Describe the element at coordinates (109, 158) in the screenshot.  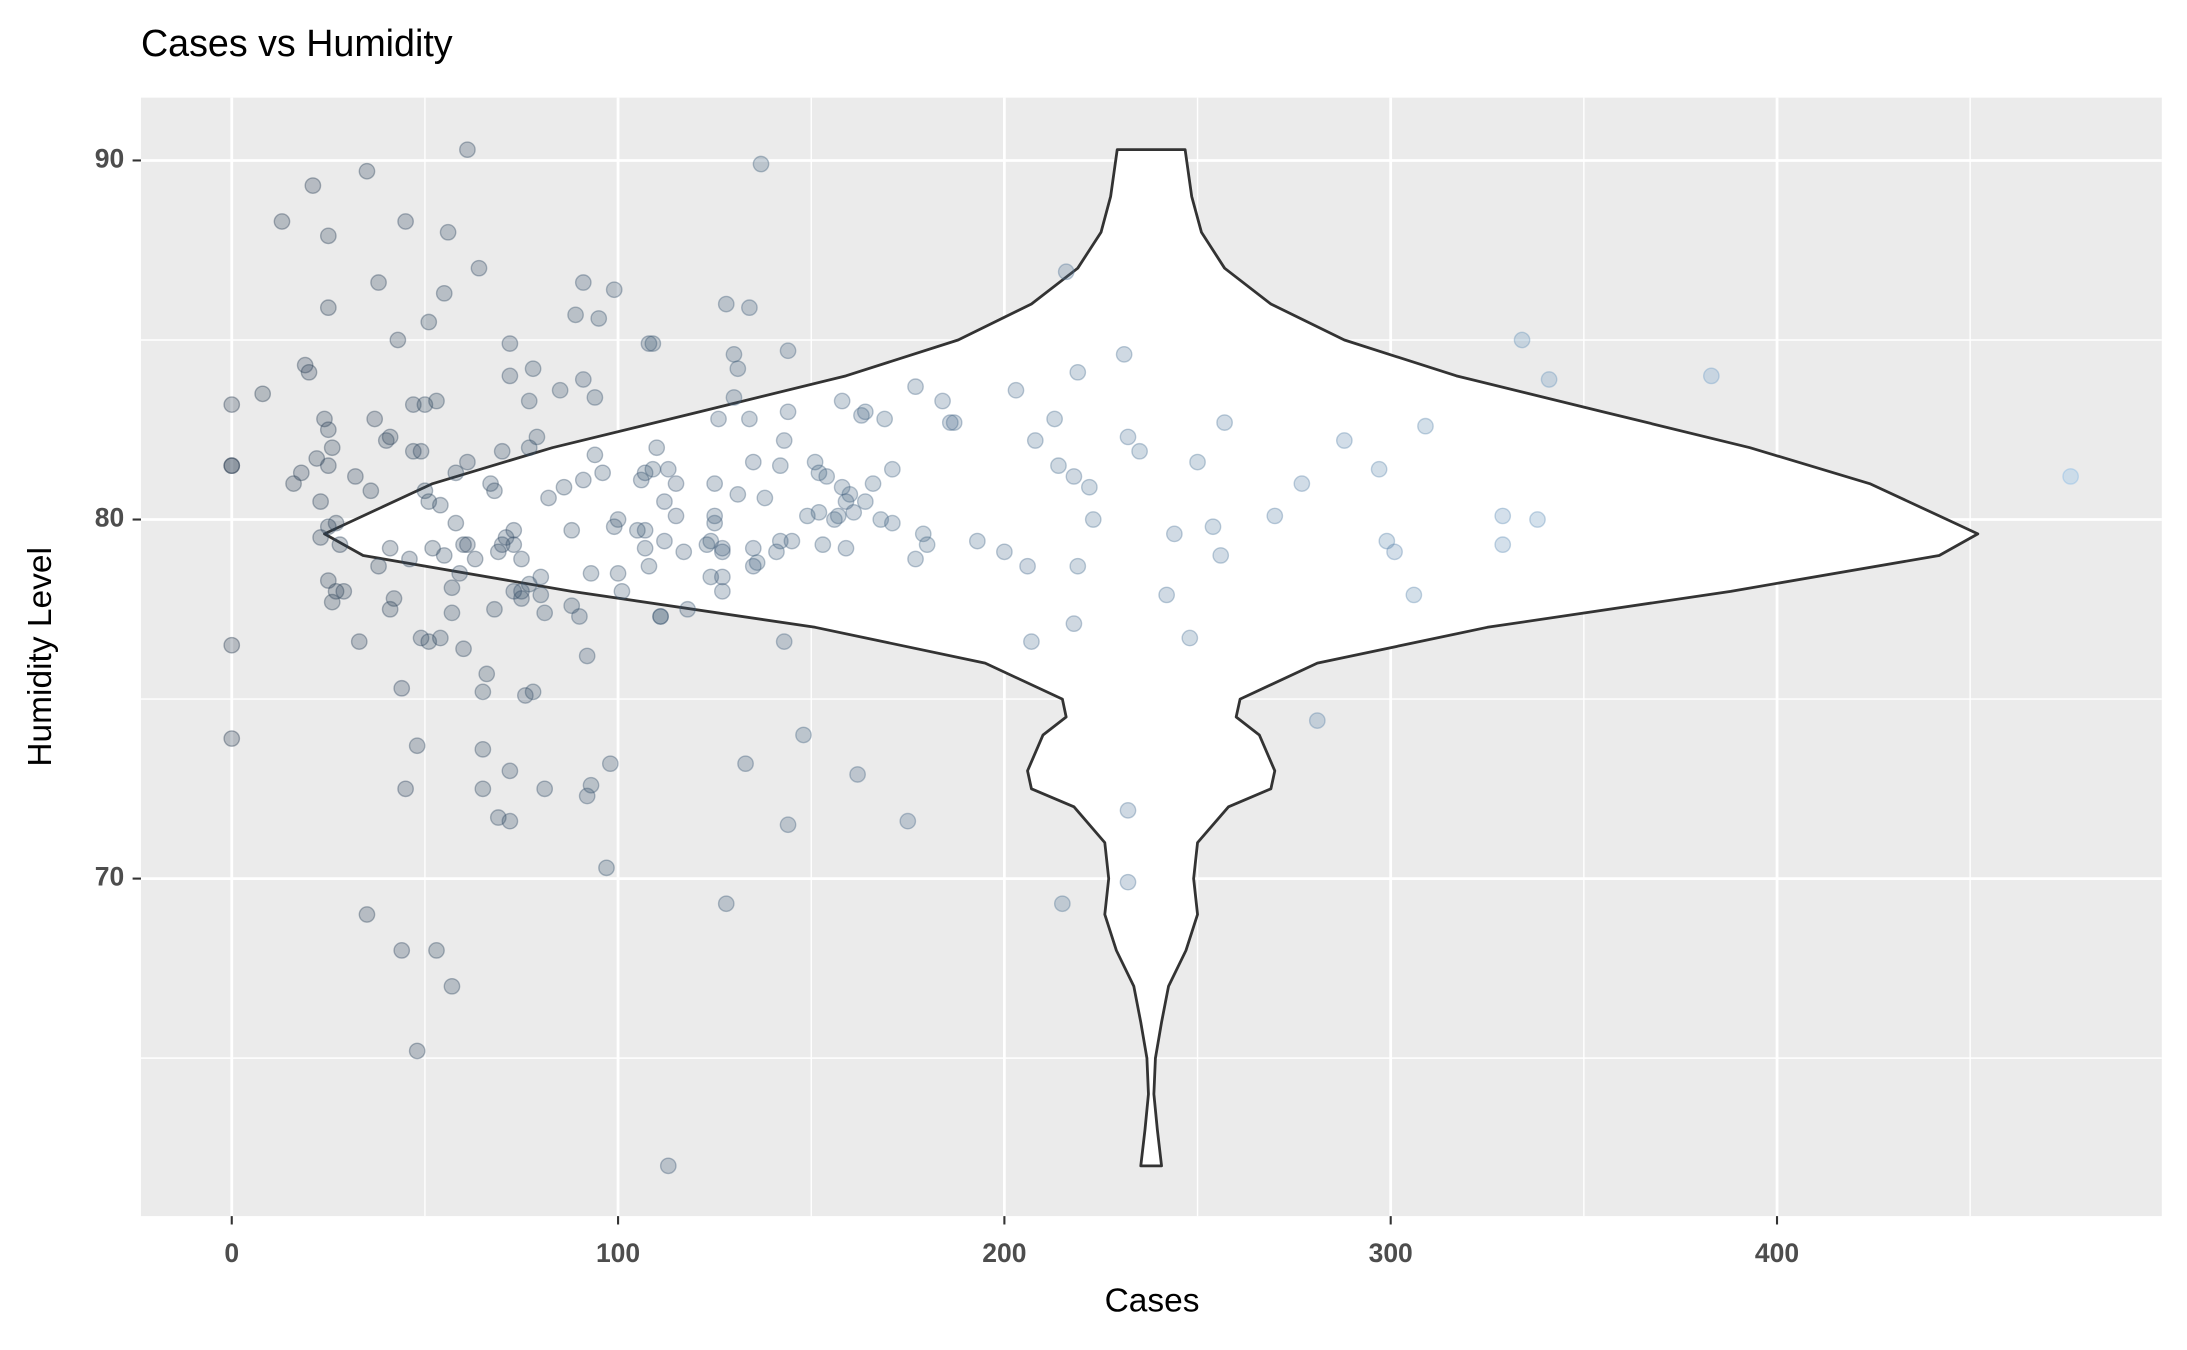
I see `y-tick-label: 90` at that location.